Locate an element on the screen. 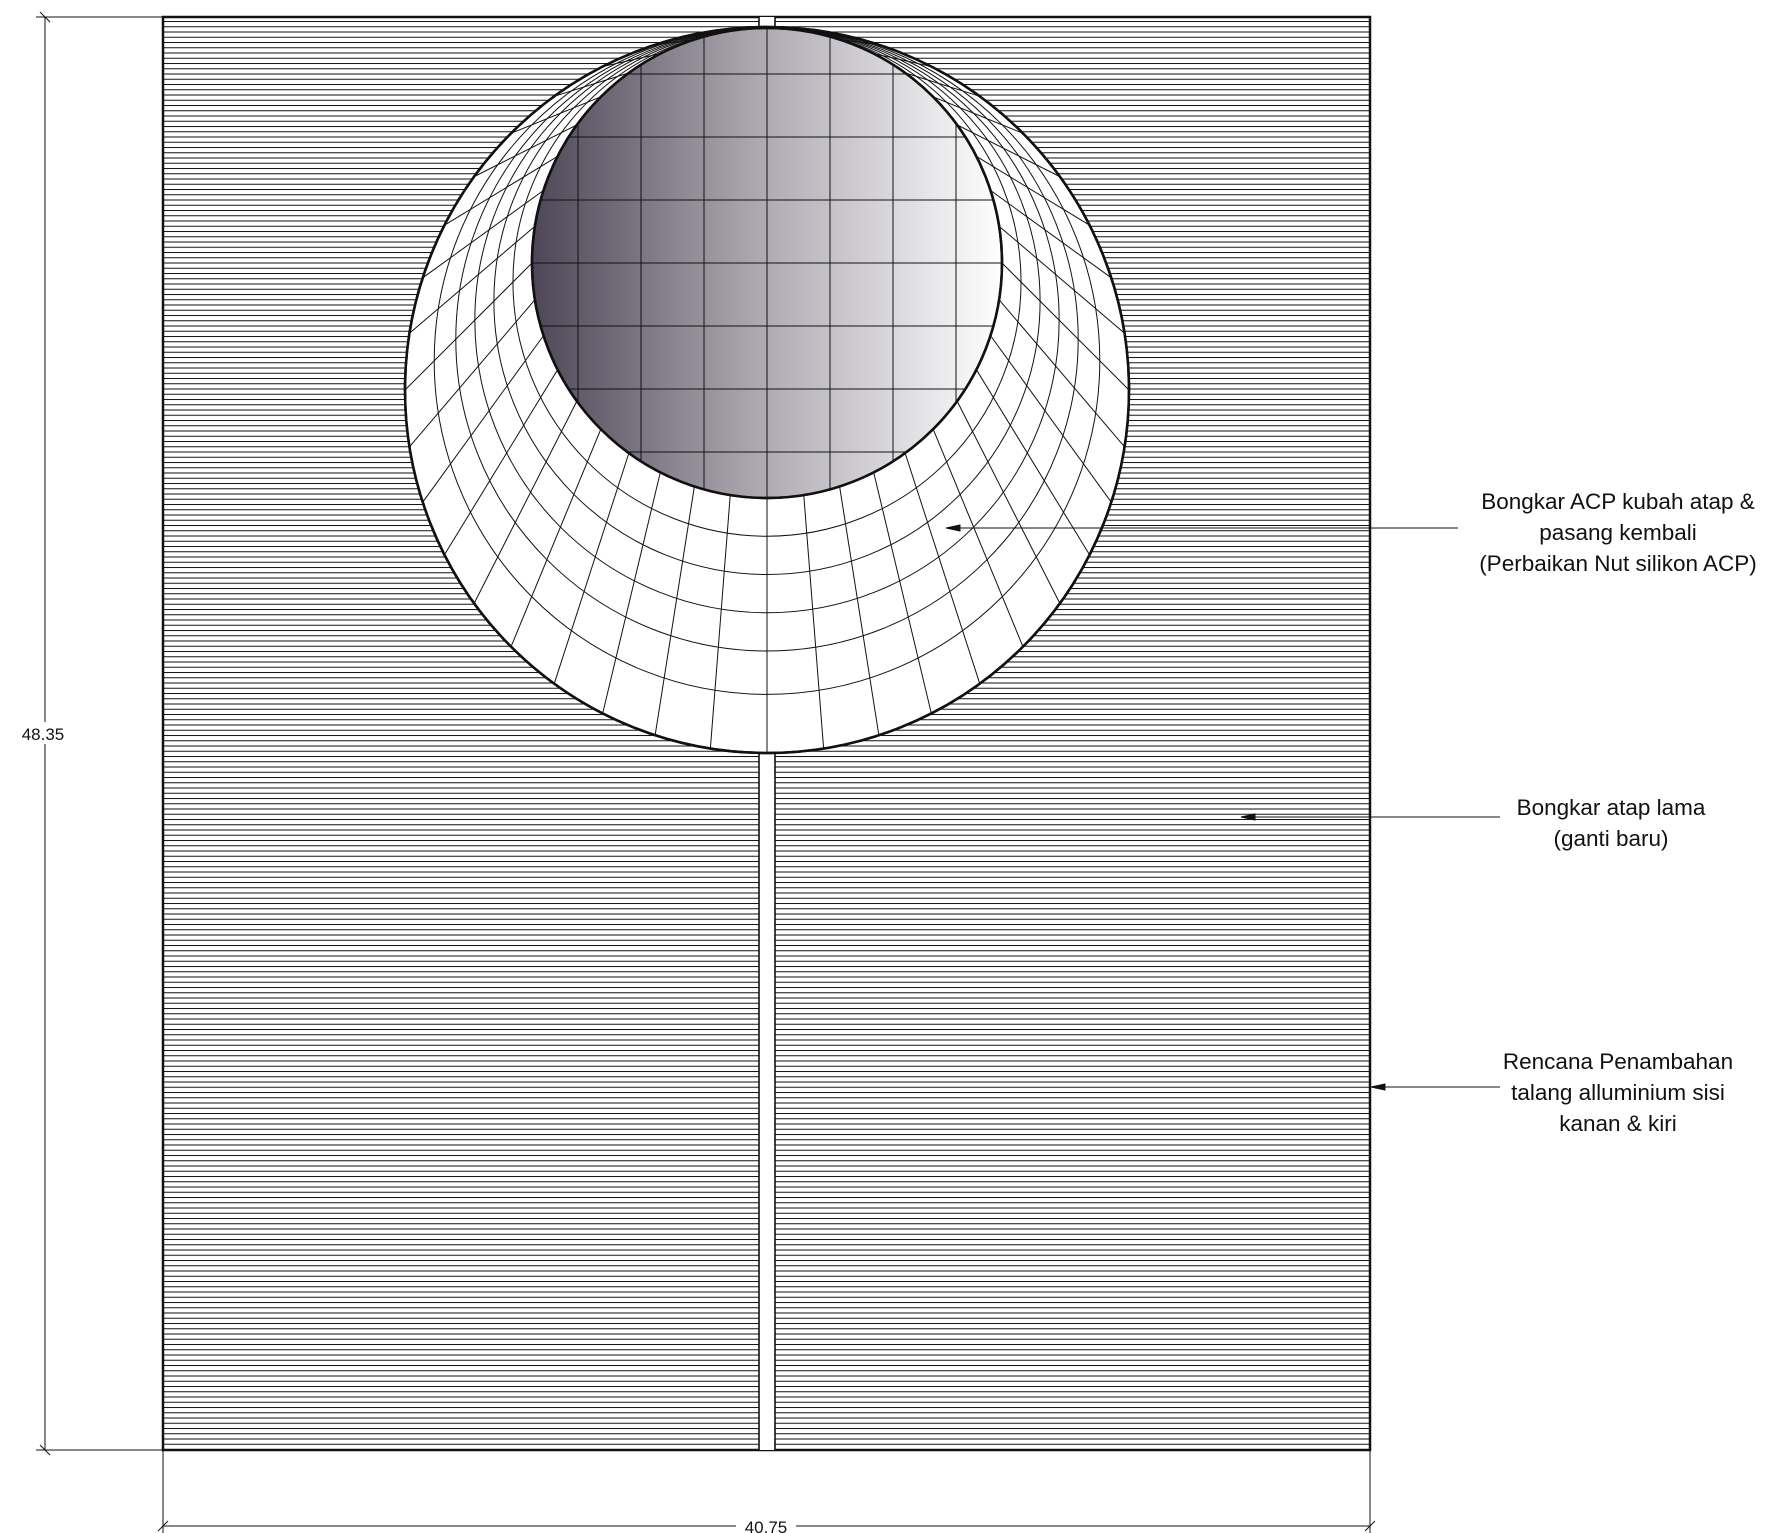 This screenshot has height=1533, width=1786. svg-text: talang alluminium sisi is located at coordinates (1618, 1092).